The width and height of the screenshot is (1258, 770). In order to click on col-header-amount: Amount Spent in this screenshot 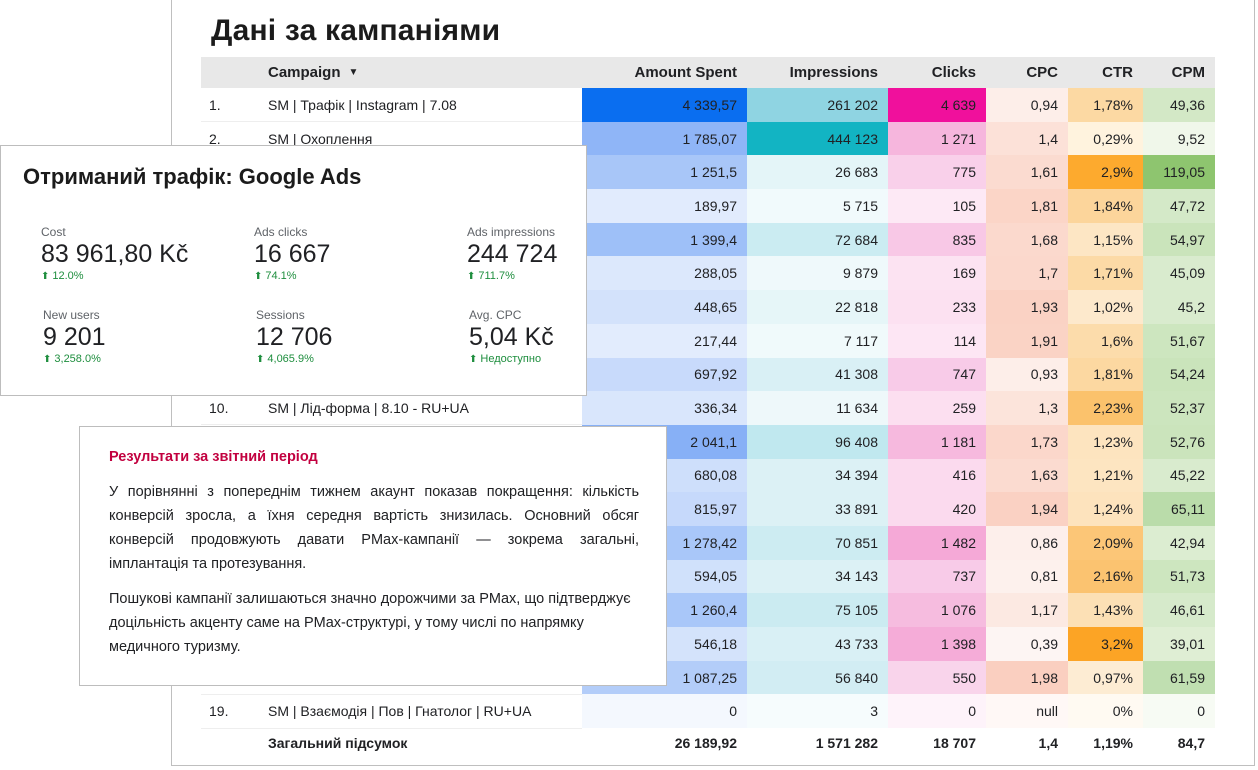, I will do `click(664, 72)`.